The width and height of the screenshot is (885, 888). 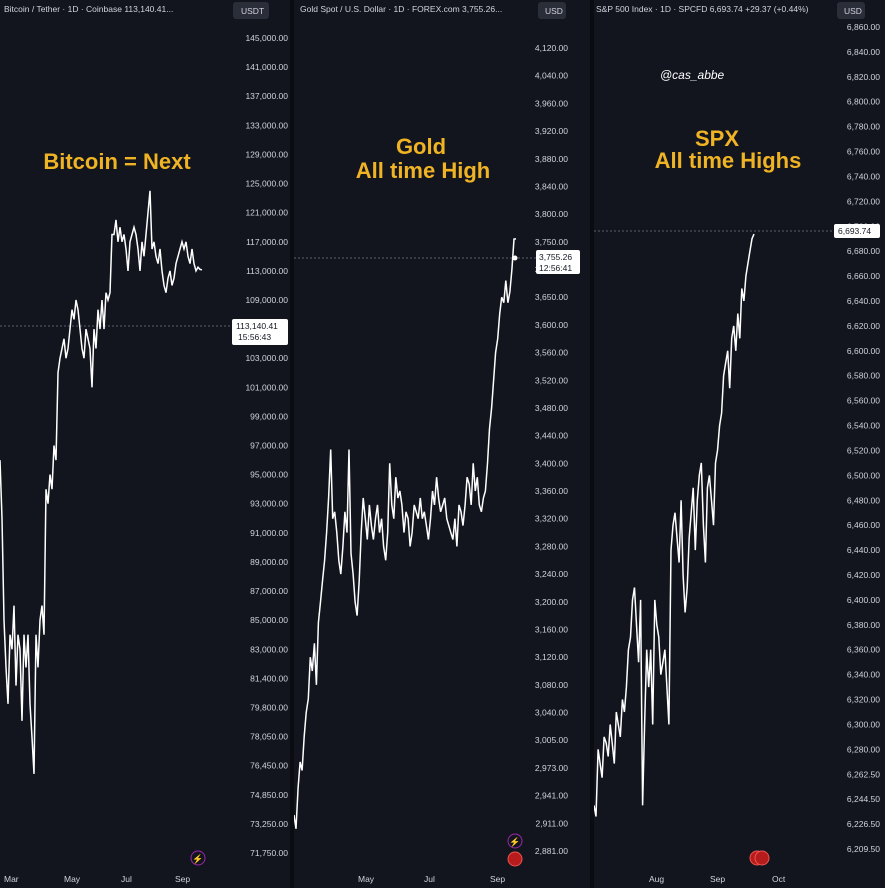 What do you see at coordinates (551, 436) in the screenshot?
I see `gold-y-tick: 3,440.00` at bounding box center [551, 436].